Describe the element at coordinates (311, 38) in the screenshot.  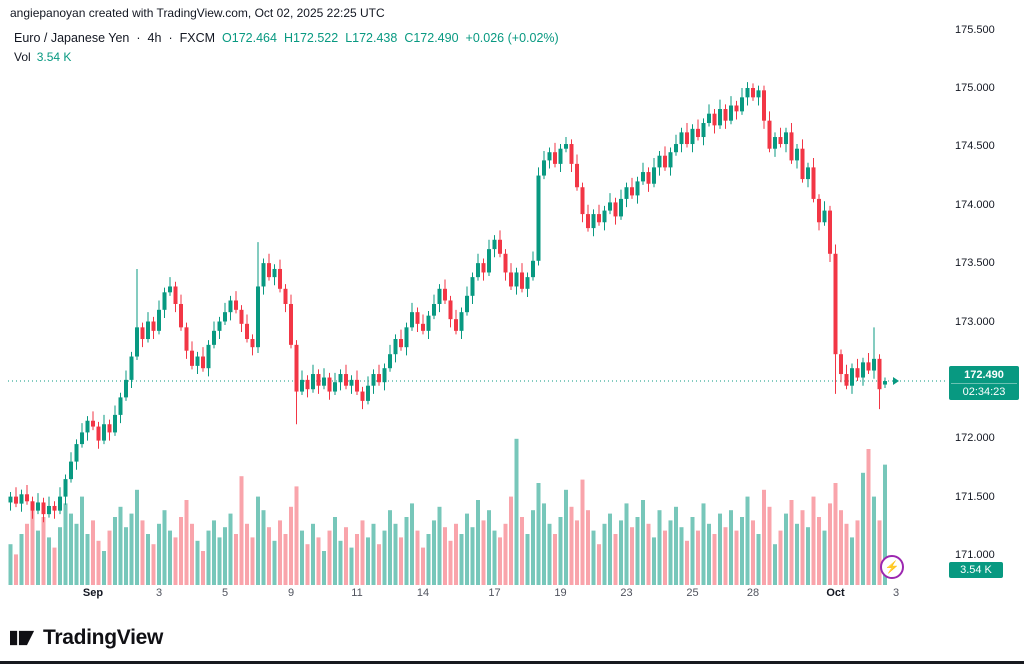
I see `ohlc-high: H172.522` at that location.